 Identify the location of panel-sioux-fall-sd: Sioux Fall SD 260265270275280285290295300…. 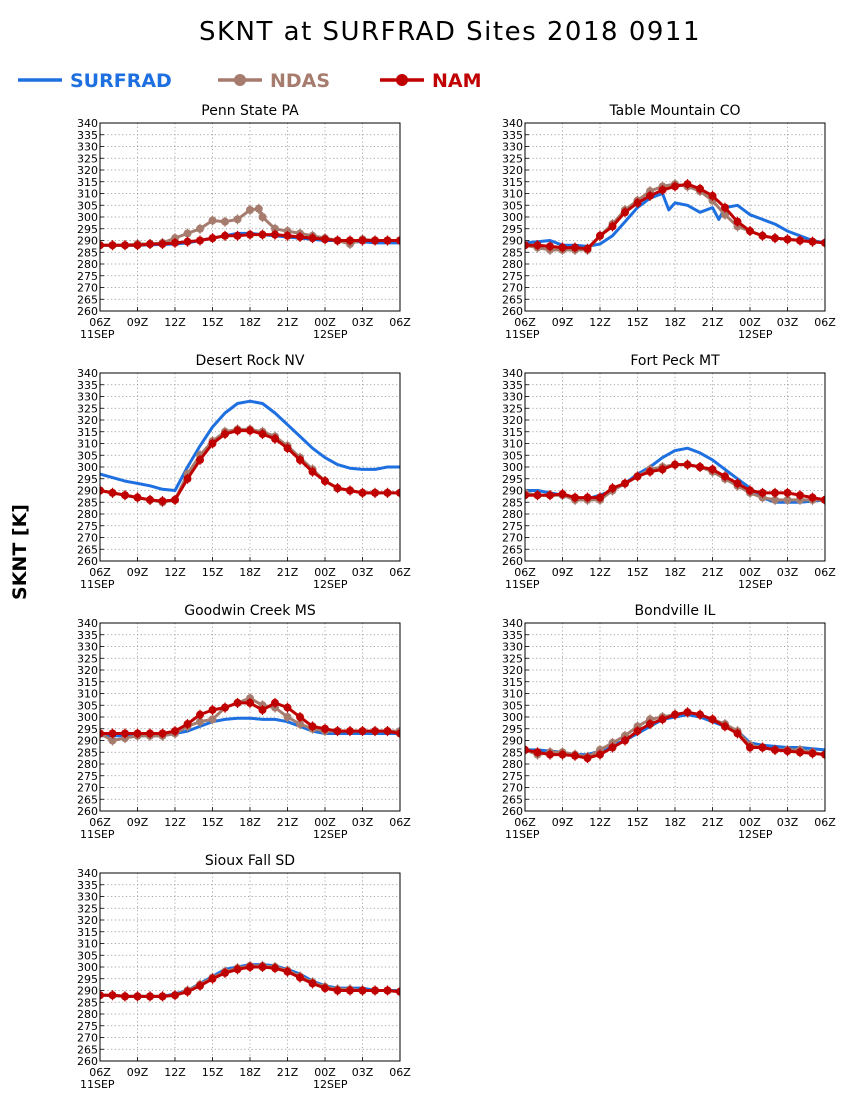
(244, 972).